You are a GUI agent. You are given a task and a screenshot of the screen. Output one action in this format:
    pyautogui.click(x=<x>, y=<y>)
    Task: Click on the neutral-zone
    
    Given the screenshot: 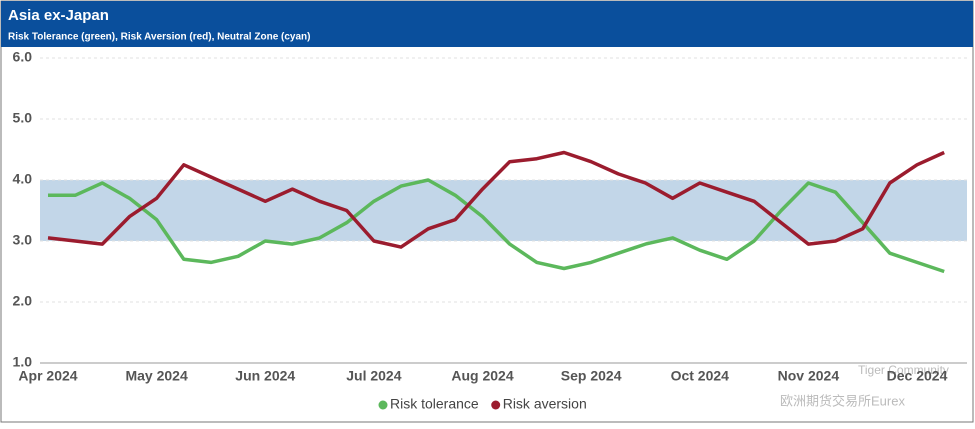 What is the action you would take?
    pyautogui.click(x=503, y=210)
    